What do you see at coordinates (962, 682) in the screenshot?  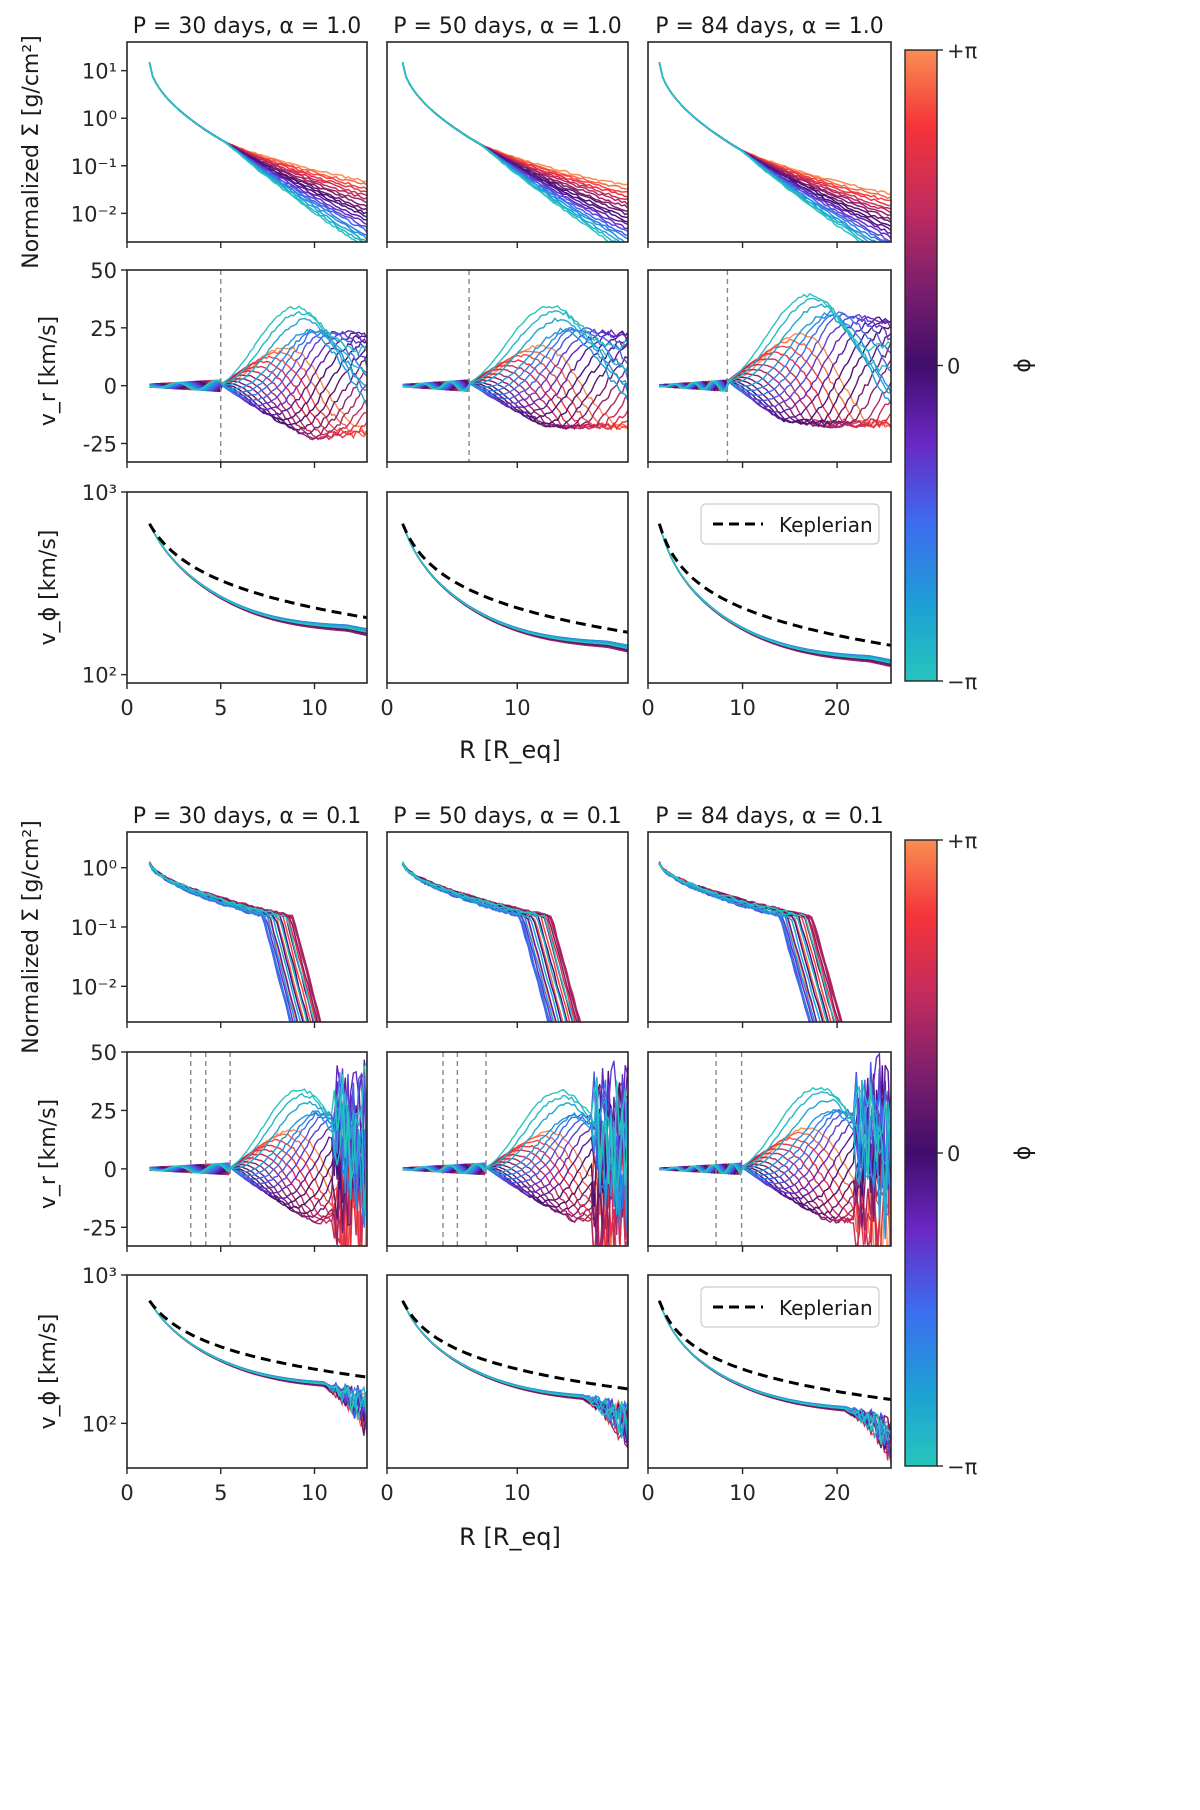 I see `colorbar-tick-label: −π` at bounding box center [962, 682].